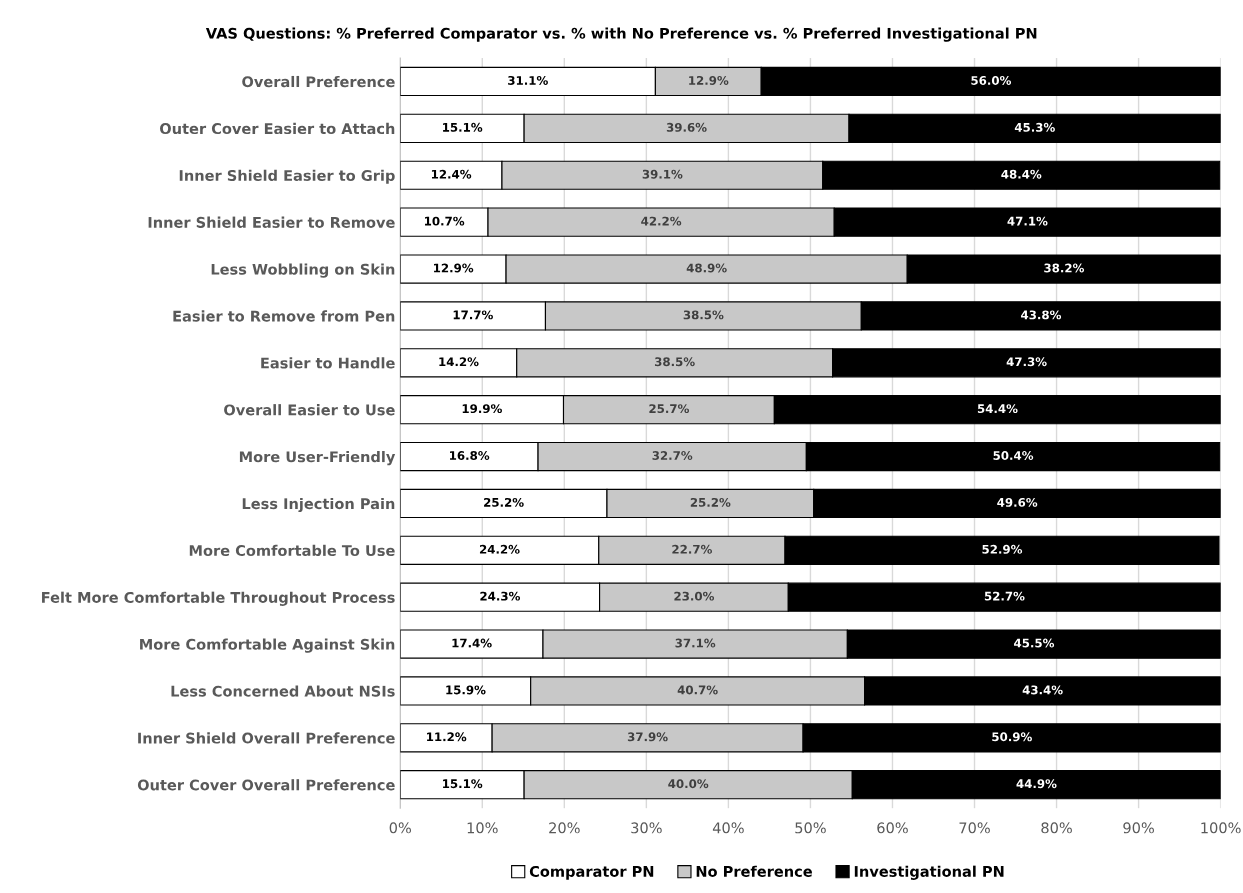  I want to click on y-tick-label: Felt More Comfortable Throughout Process, so click(218, 598).